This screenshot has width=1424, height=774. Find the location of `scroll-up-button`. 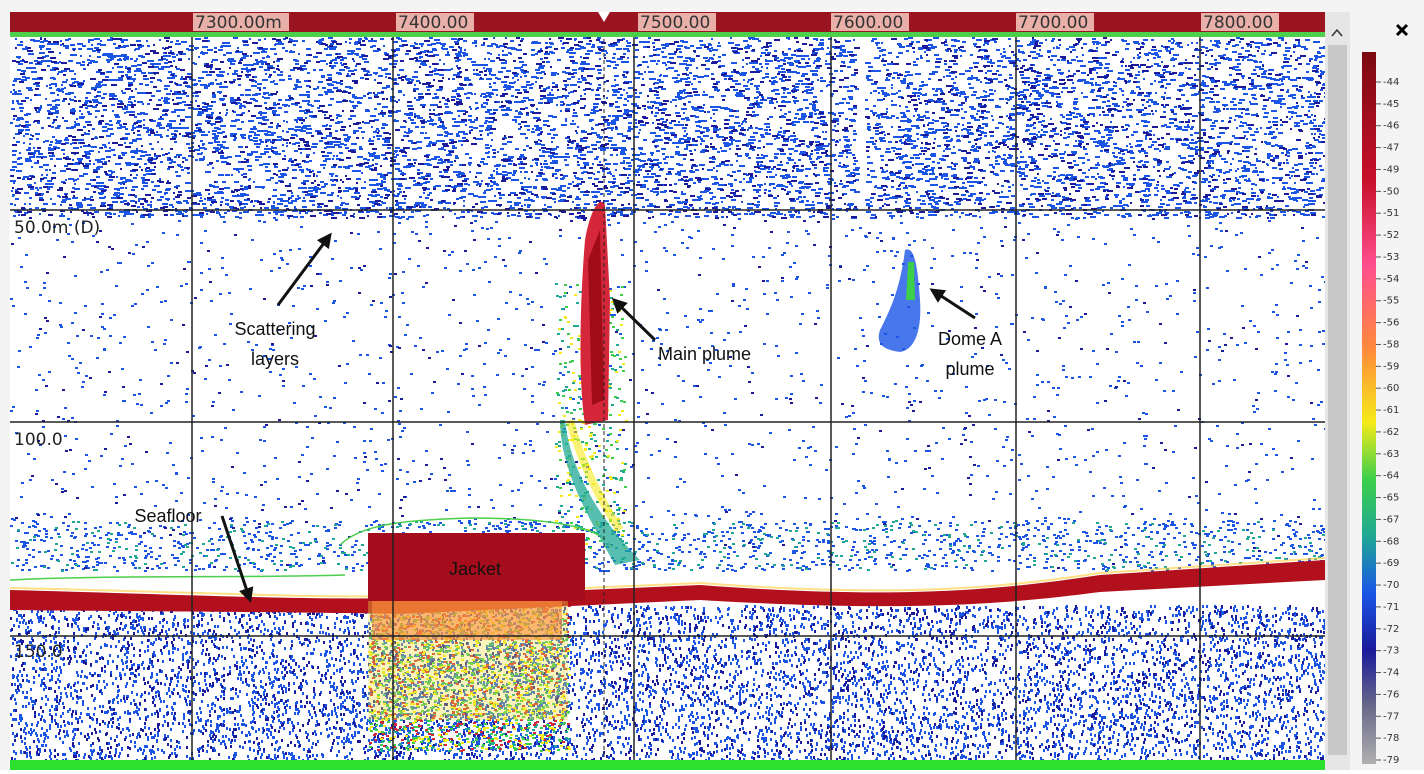

scroll-up-button is located at coordinates (1337, 32).